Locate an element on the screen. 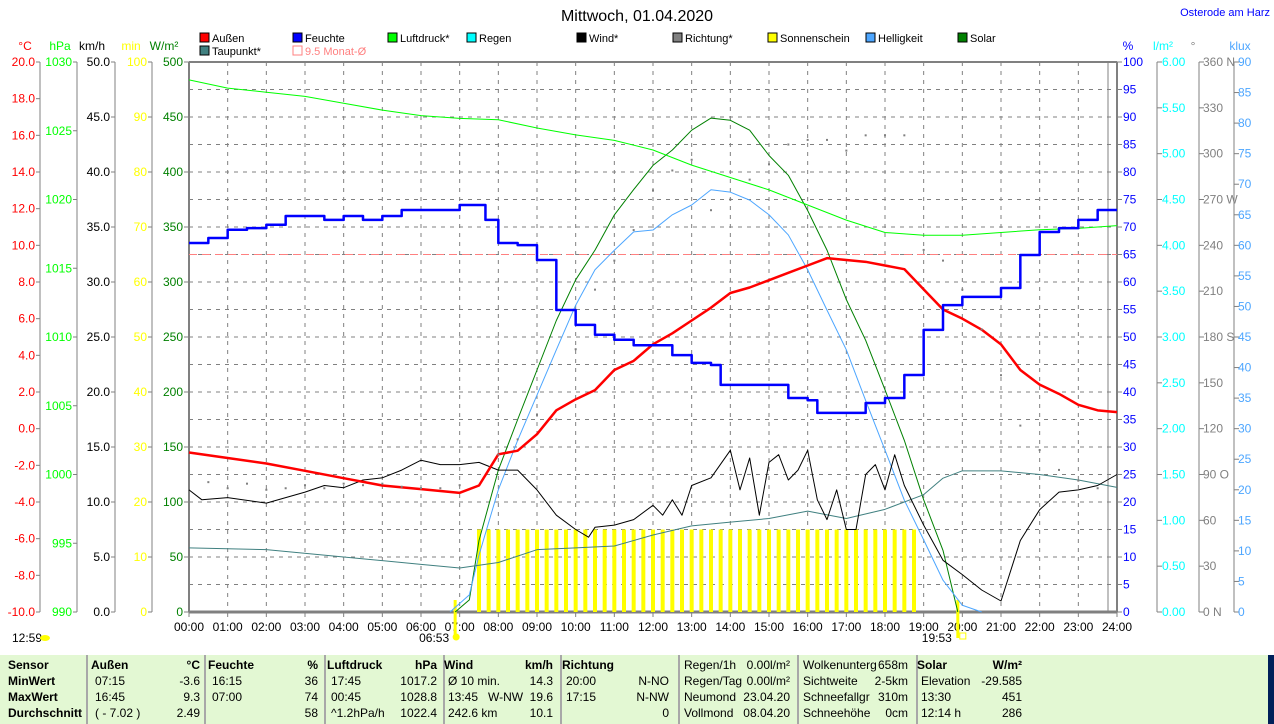 This screenshot has width=1274, height=724. table-cell-label: Sichtweite is located at coordinates (830, 681).